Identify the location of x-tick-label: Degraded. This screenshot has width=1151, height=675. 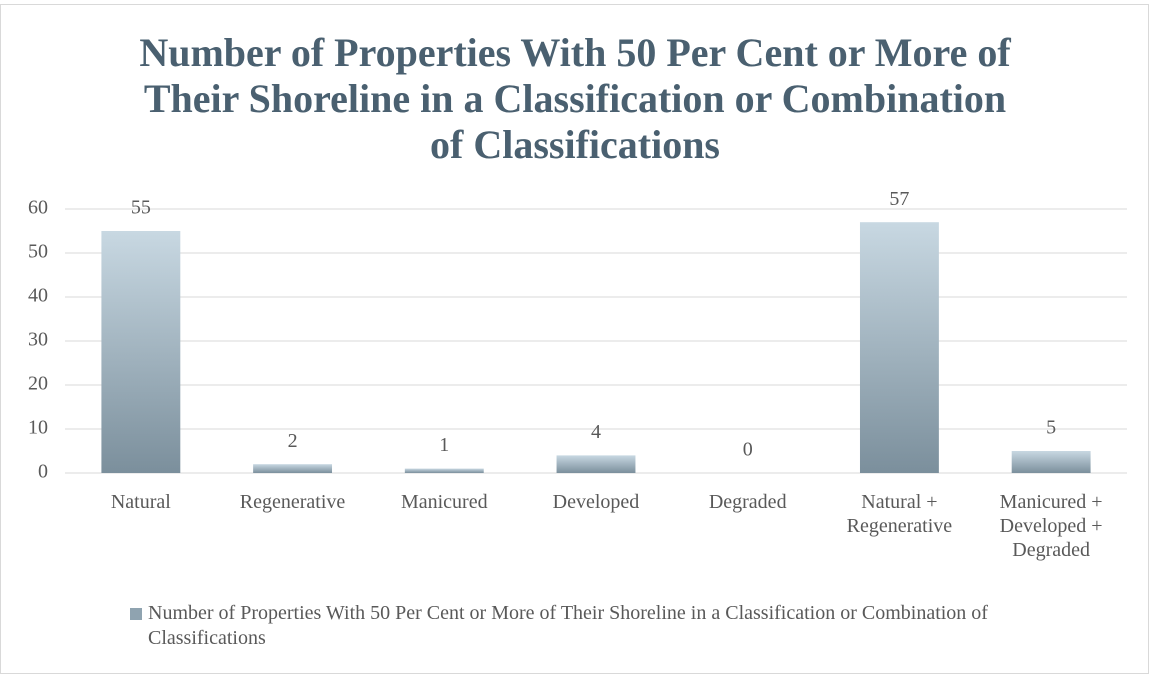
(747, 502).